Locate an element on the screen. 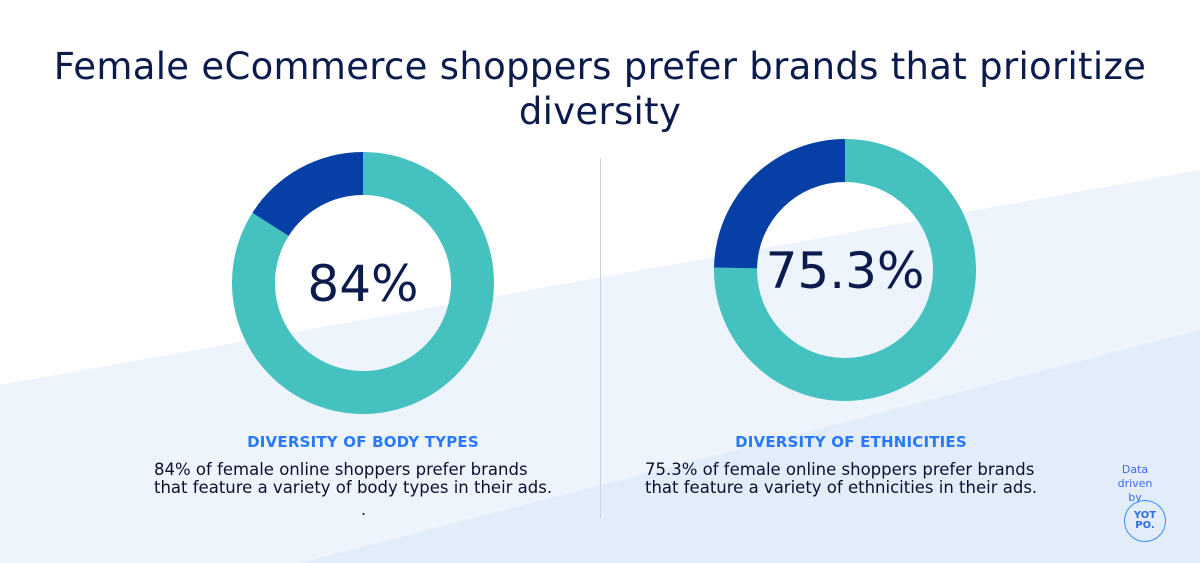  donut-chart-ethnicities: 75.3% is located at coordinates (845, 269).